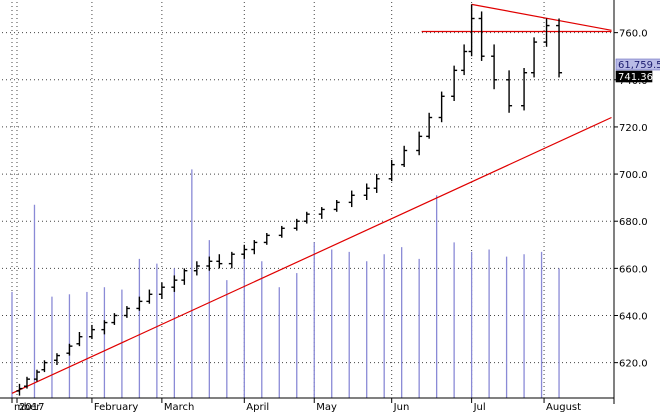 This screenshot has height=412, width=660. Describe the element at coordinates (633, 222) in the screenshot. I see `y-tick-label: 680.0` at that location.